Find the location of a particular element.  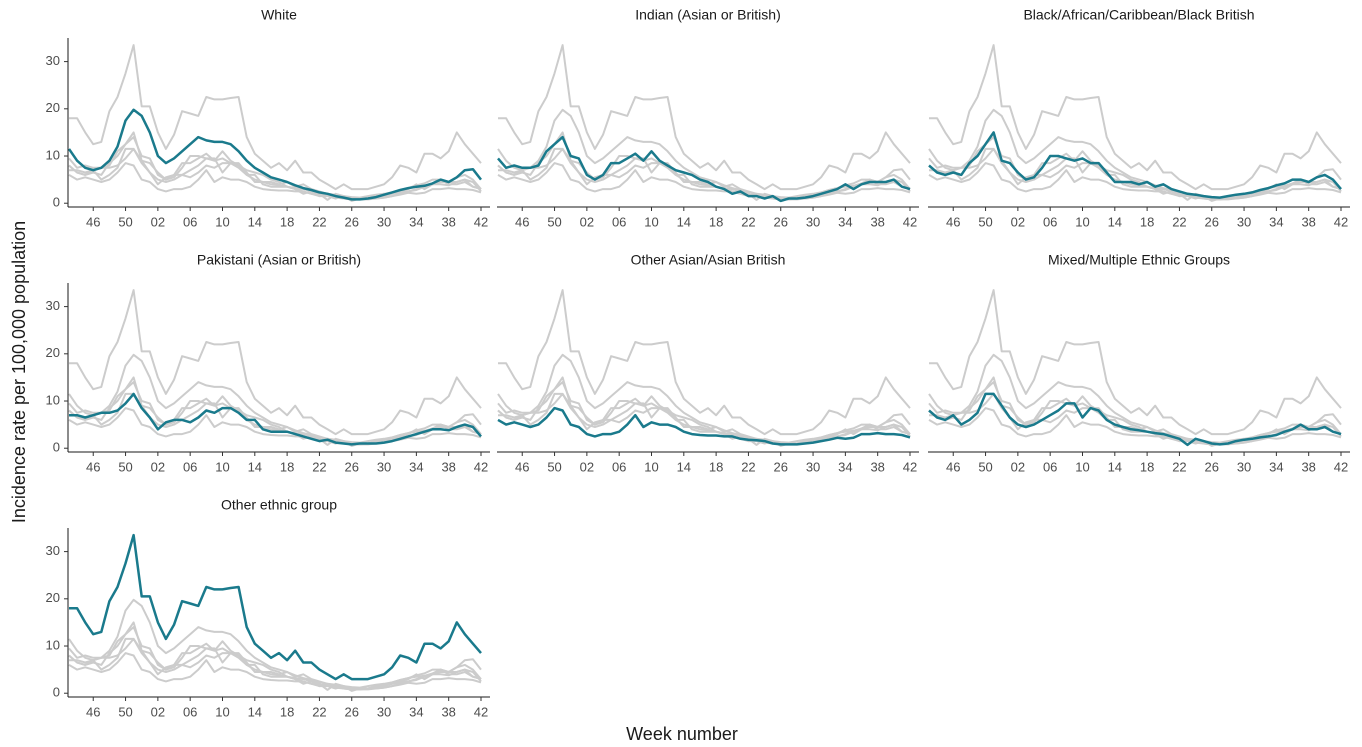

y-axis-title: Incidence rate per 100,000 population is located at coordinates (19, 372).